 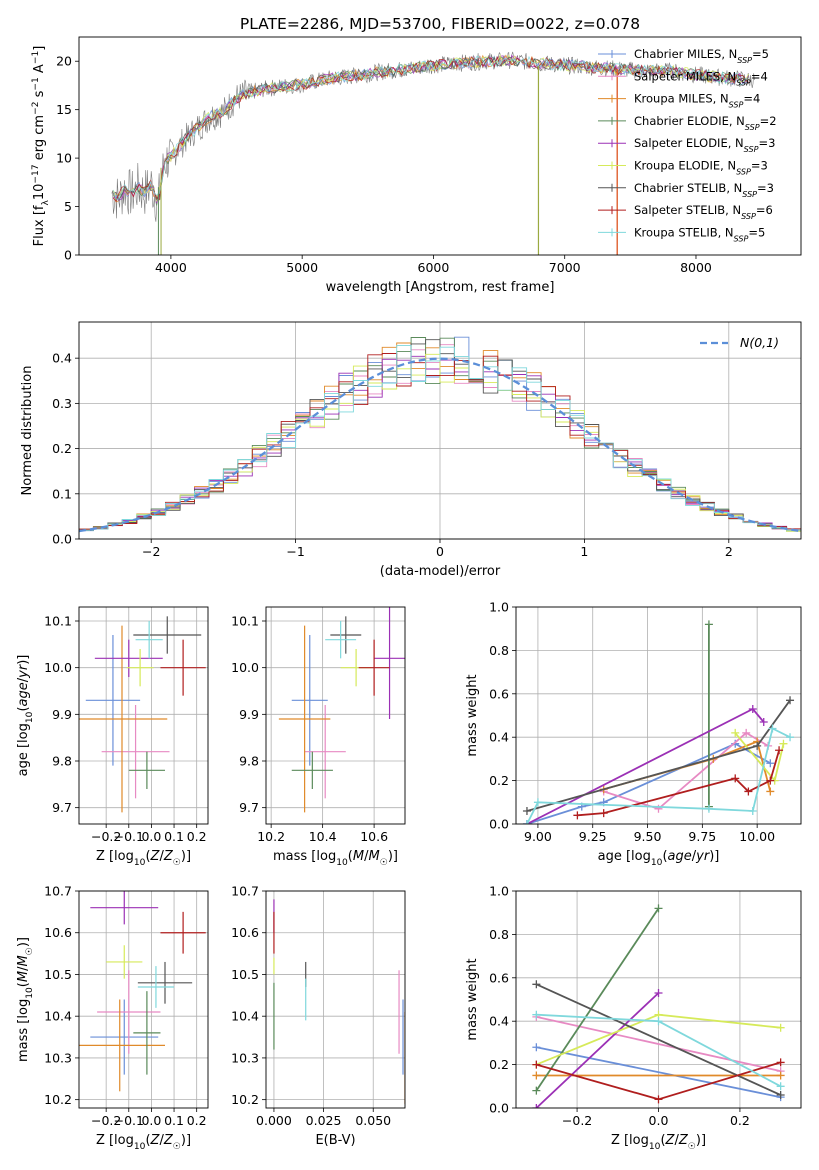 I want to click on label-part: age [log, so click(x=23, y=749).